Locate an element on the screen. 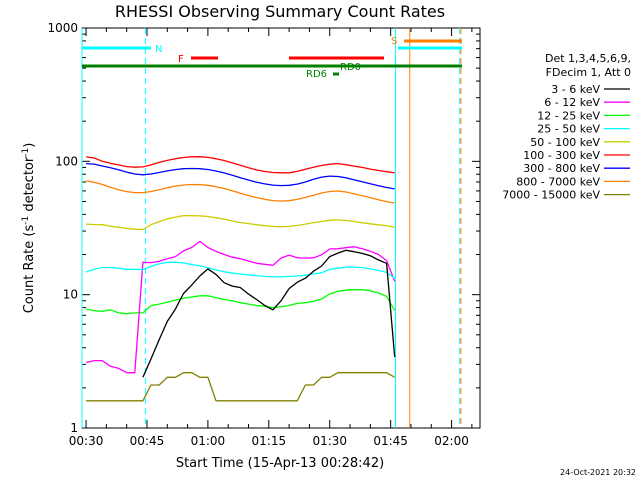  y-tick-label: 1 is located at coordinates (74, 428).